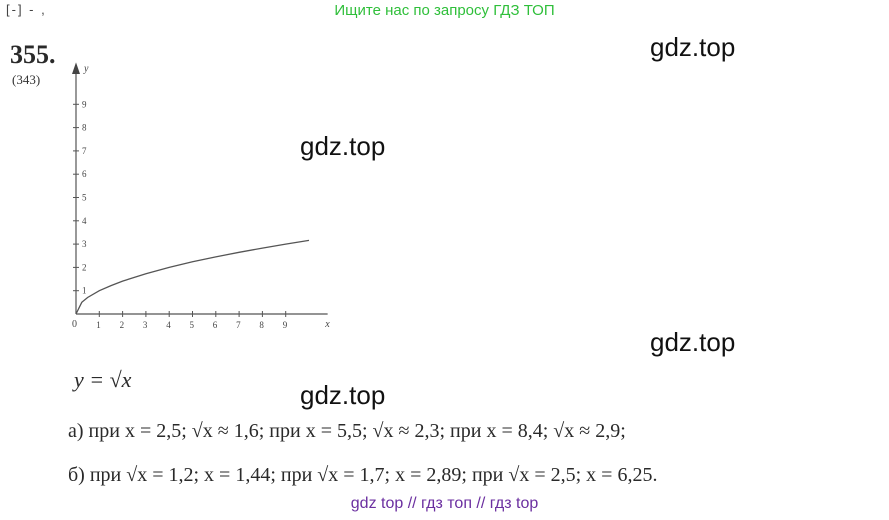 The image size is (889, 520). Describe the element at coordinates (84, 244) in the screenshot. I see `y-tick-label: 3` at that location.